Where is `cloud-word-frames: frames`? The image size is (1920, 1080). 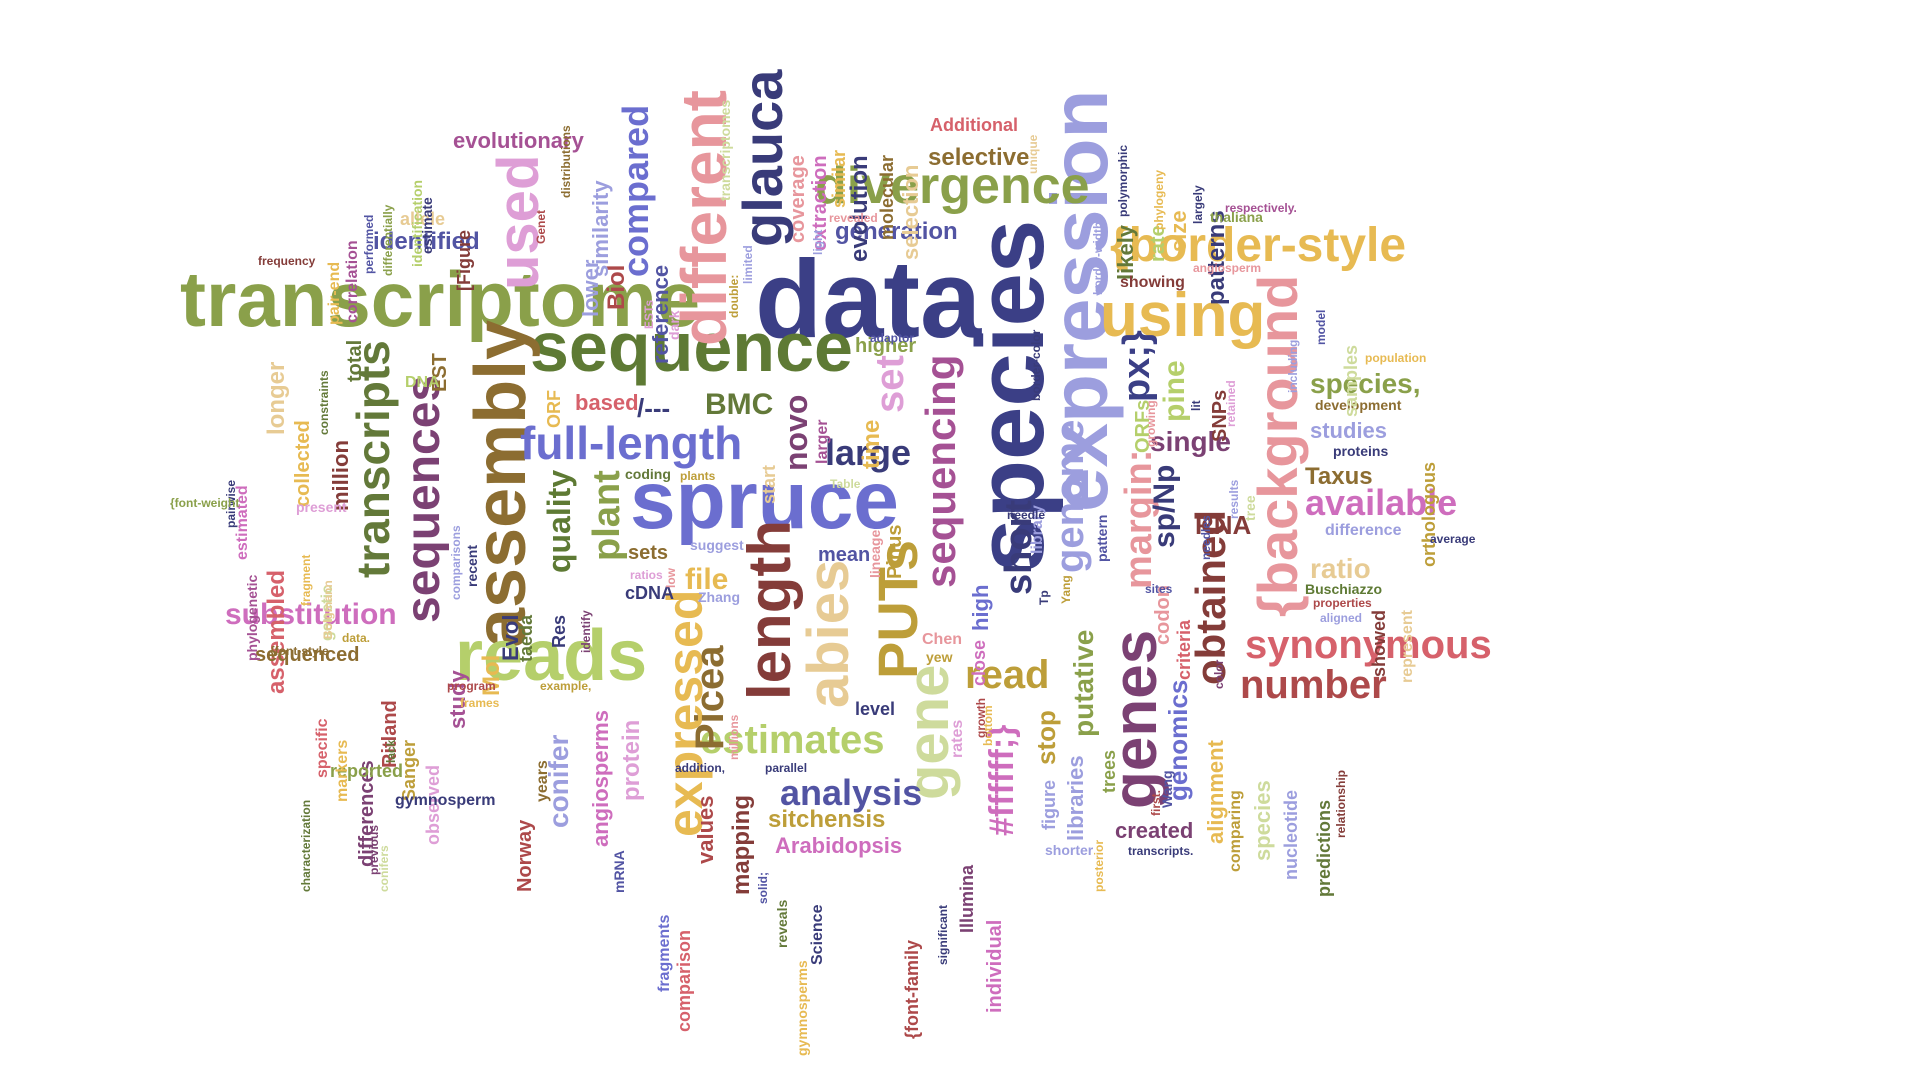 cloud-word-frames: frames is located at coordinates (480, 703).